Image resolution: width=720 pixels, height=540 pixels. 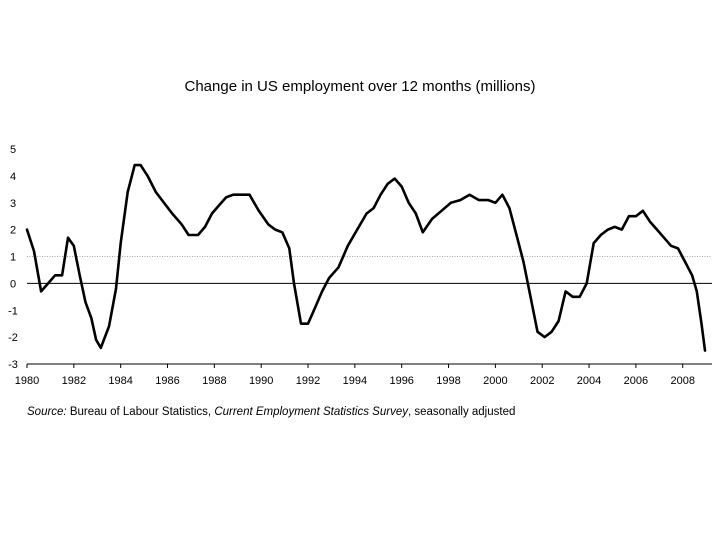 I want to click on y-tick-label: 3, so click(x=13, y=204).